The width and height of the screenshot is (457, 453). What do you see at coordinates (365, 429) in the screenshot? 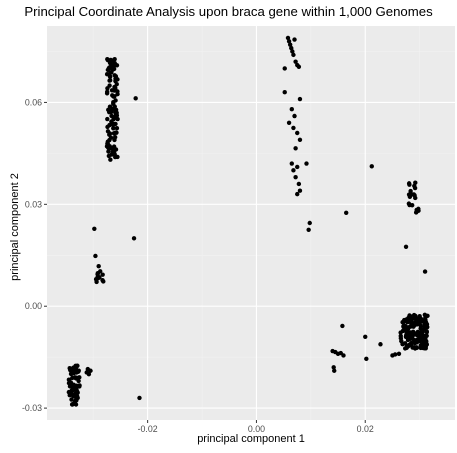
I see `x-tick-label: 0.02` at bounding box center [365, 429].